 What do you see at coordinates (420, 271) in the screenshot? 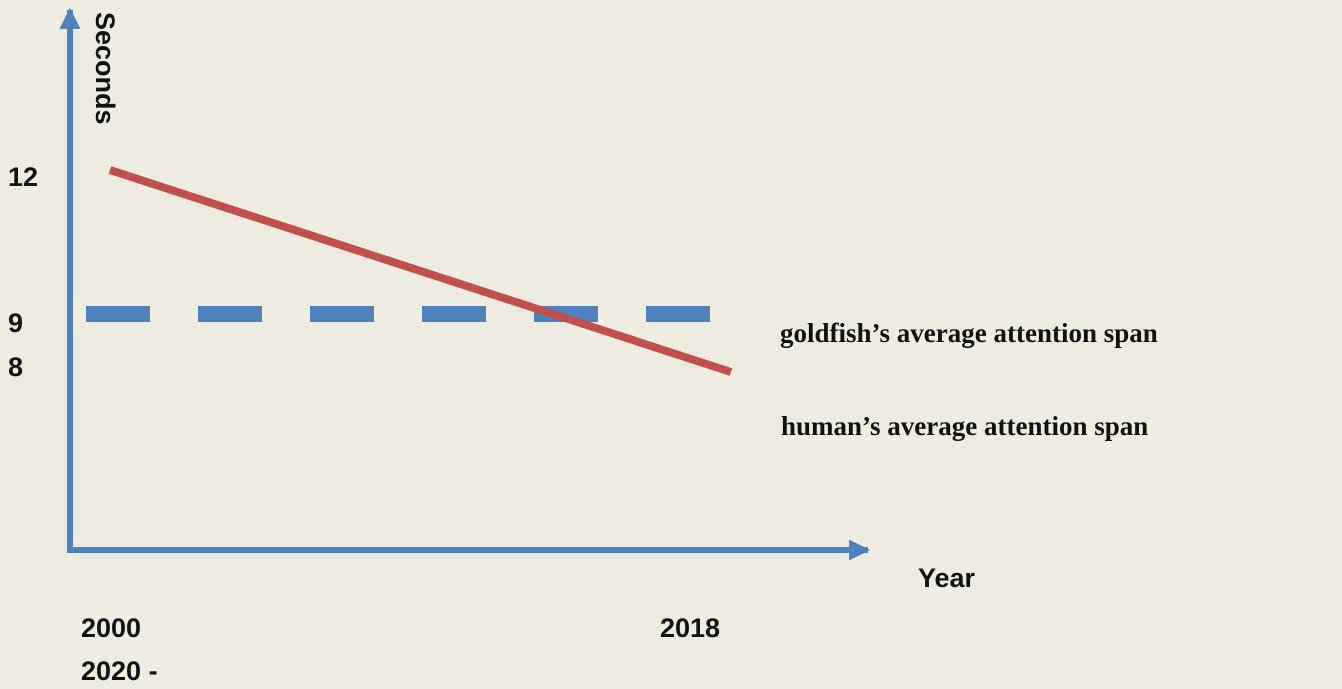
I see `series-human-line` at bounding box center [420, 271].